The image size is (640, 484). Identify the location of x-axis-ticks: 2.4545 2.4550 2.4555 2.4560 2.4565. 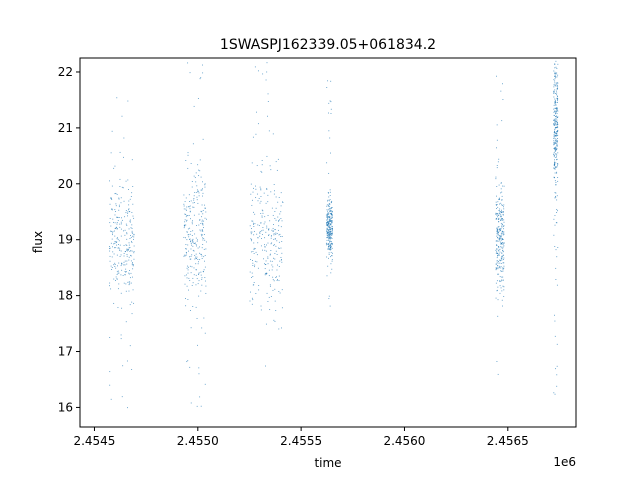
(301, 437).